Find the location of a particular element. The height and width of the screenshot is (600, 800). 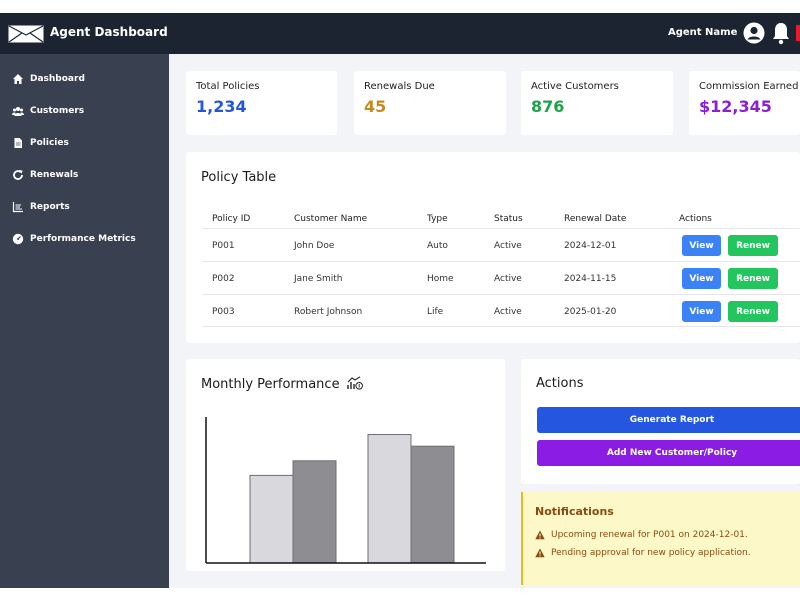

stat-label: Total Policies is located at coordinates (228, 86).